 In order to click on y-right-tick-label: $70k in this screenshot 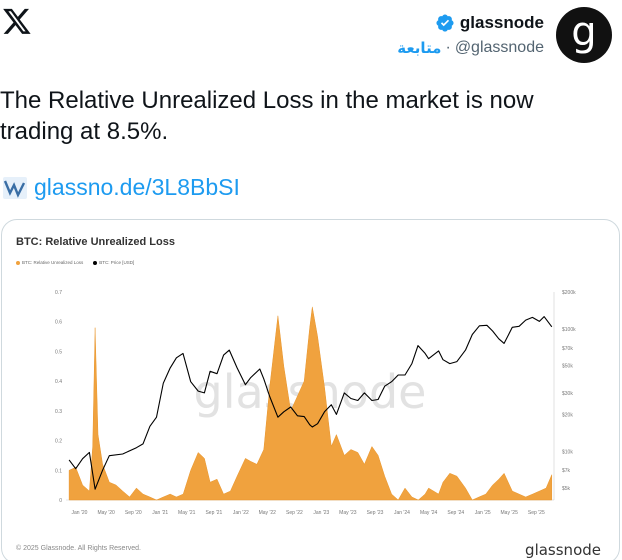, I will do `click(567, 349)`.